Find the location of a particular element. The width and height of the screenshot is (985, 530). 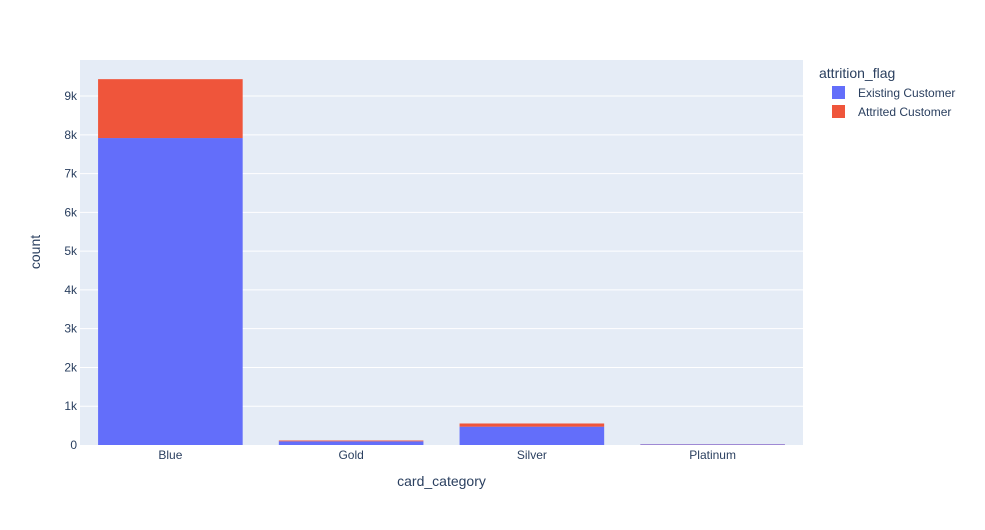

y-tick-label: 2k is located at coordinates (71, 367).